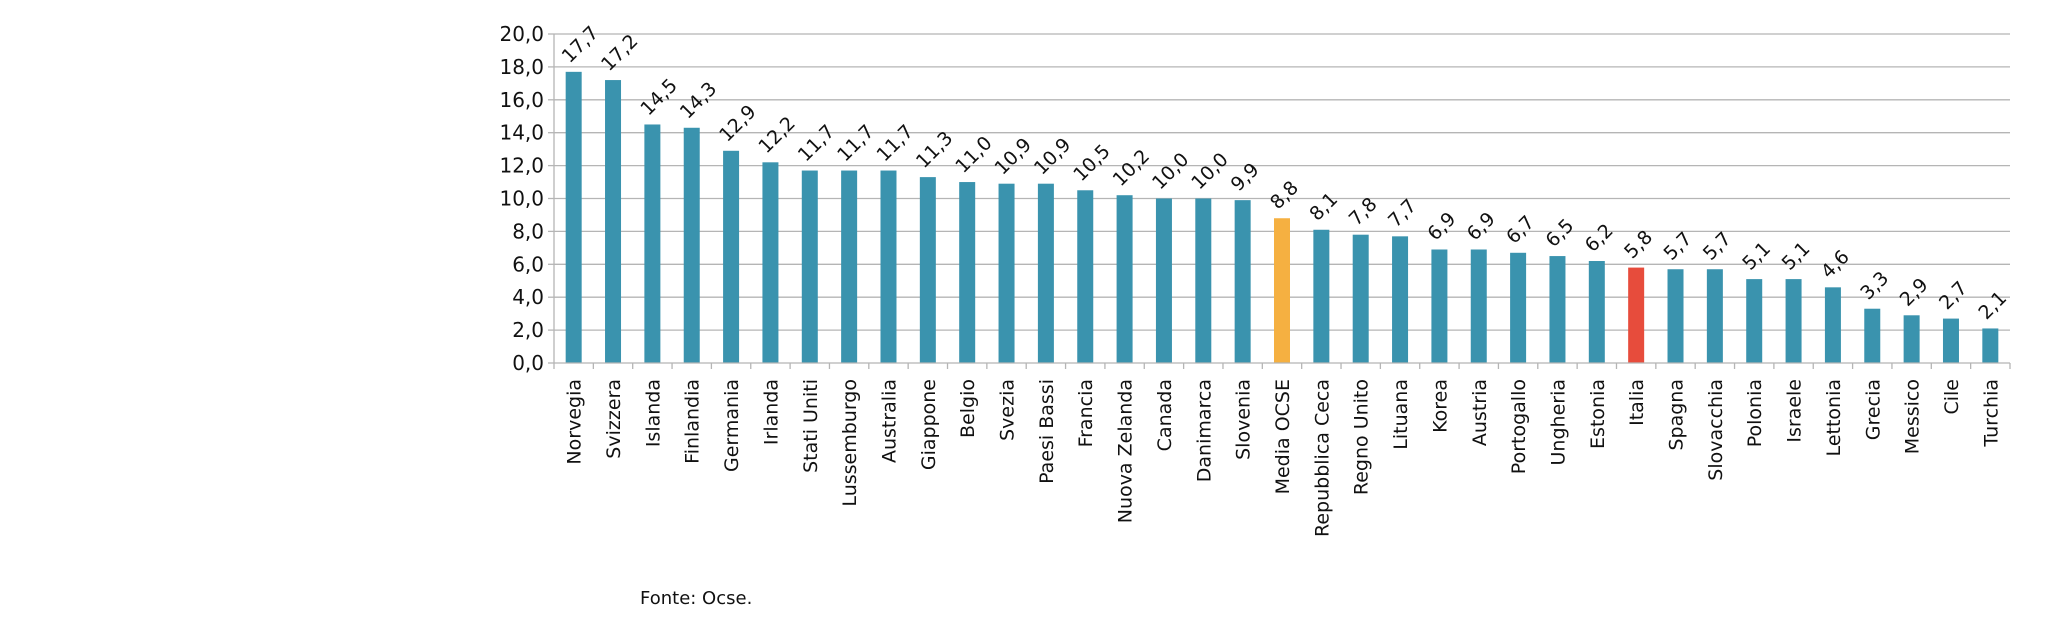 This screenshot has width=2047, height=624. What do you see at coordinates (619, 52) in the screenshot?
I see `value-label: 17,2` at bounding box center [619, 52].